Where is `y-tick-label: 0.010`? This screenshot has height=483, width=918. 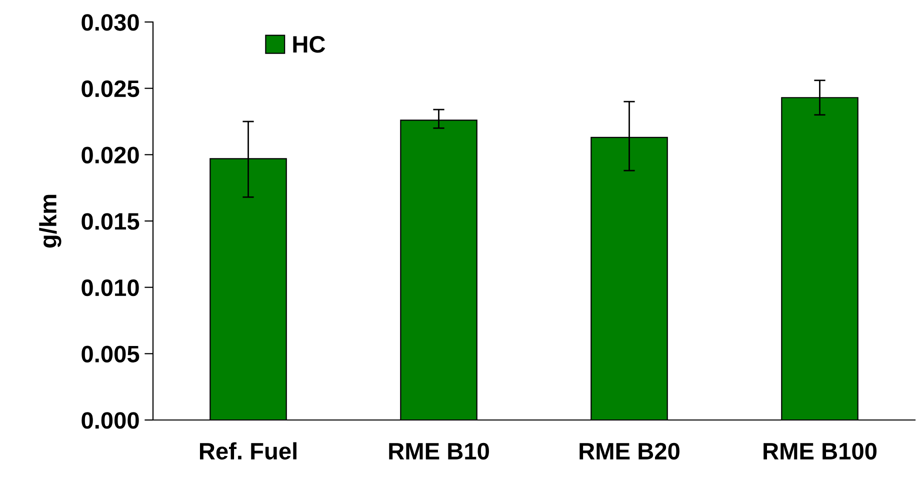
y-tick-label: 0.010 is located at coordinates (110, 287).